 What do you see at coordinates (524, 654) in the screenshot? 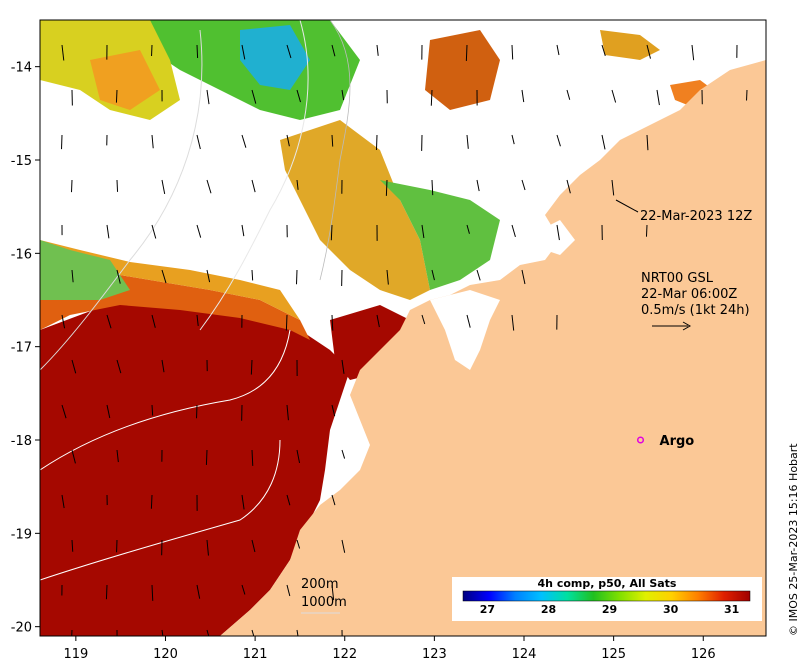
I see `x-tick-label: 124` at bounding box center [524, 654].